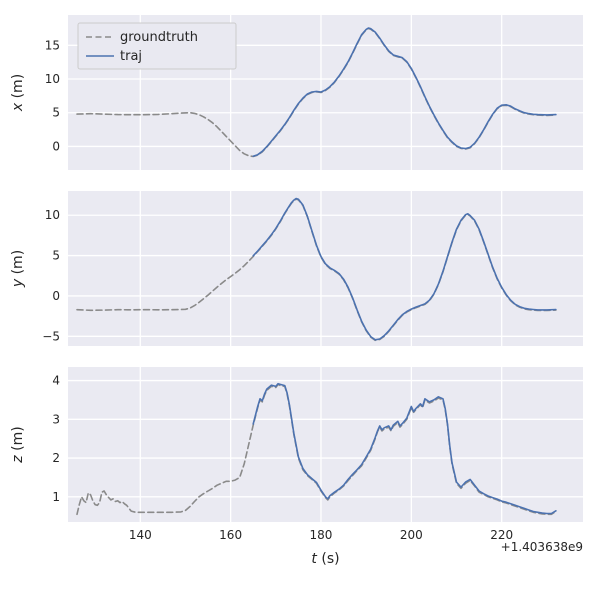  What do you see at coordinates (56, 381) in the screenshot?
I see `y-tick-label: 4` at bounding box center [56, 381].